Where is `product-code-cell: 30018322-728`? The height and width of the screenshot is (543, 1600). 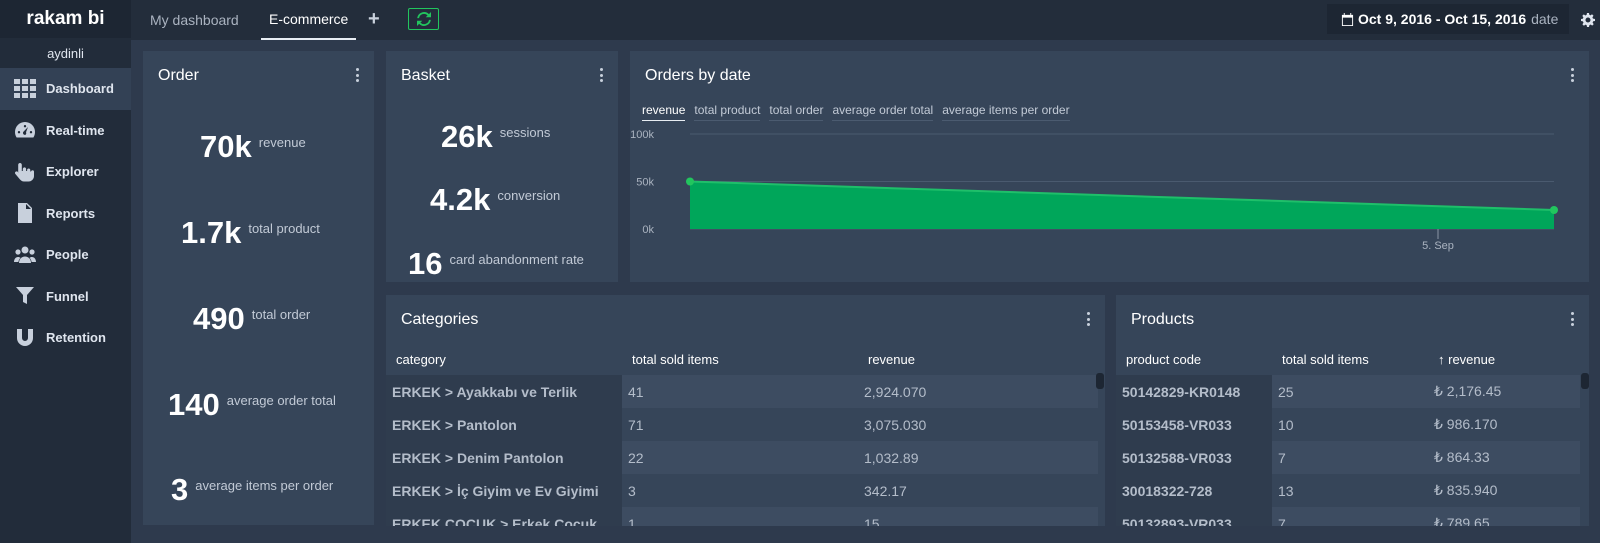 product-code-cell: 30018322-728 is located at coordinates (1194, 490).